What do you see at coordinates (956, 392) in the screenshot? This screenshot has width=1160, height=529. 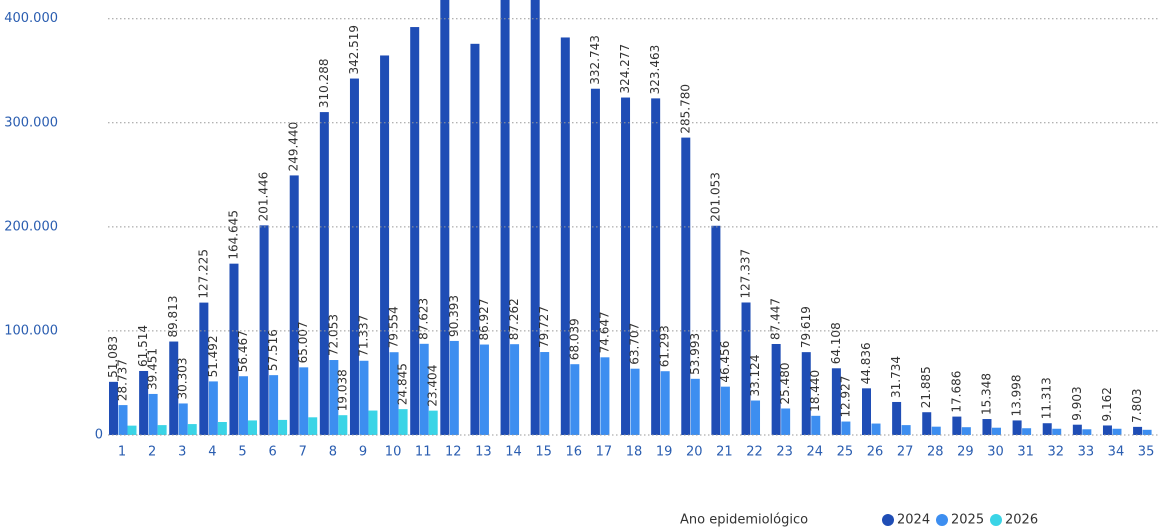 I see `data-label: 17.686` at bounding box center [956, 392].